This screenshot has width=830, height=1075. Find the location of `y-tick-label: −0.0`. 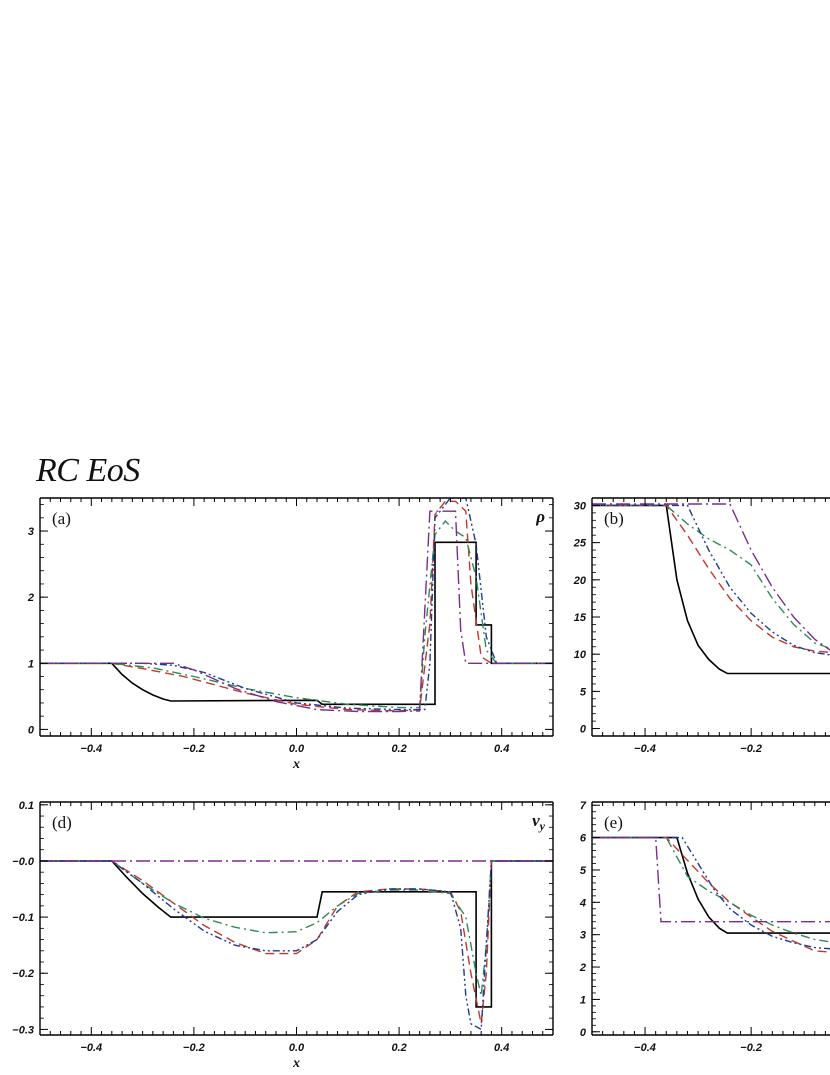

y-tick-label: −0.0 is located at coordinates (23, 862).